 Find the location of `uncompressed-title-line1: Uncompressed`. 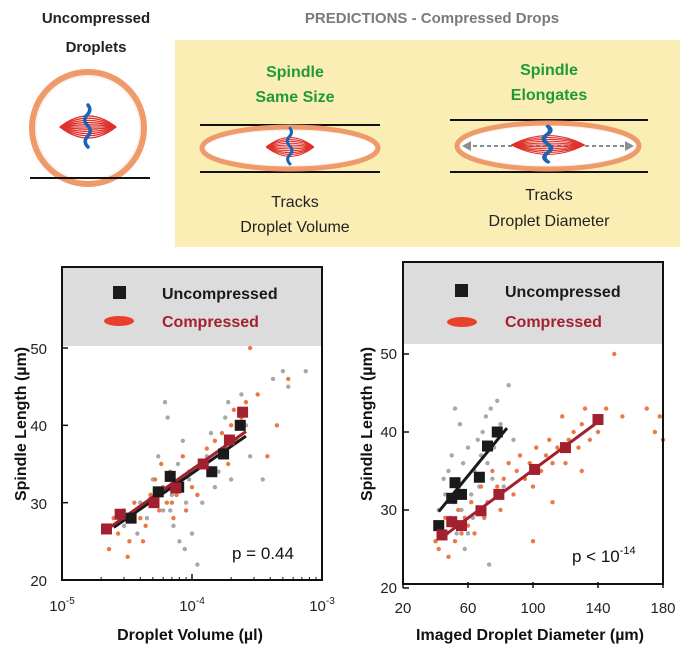

uncompressed-title-line1: Uncompressed is located at coordinates (96, 18).